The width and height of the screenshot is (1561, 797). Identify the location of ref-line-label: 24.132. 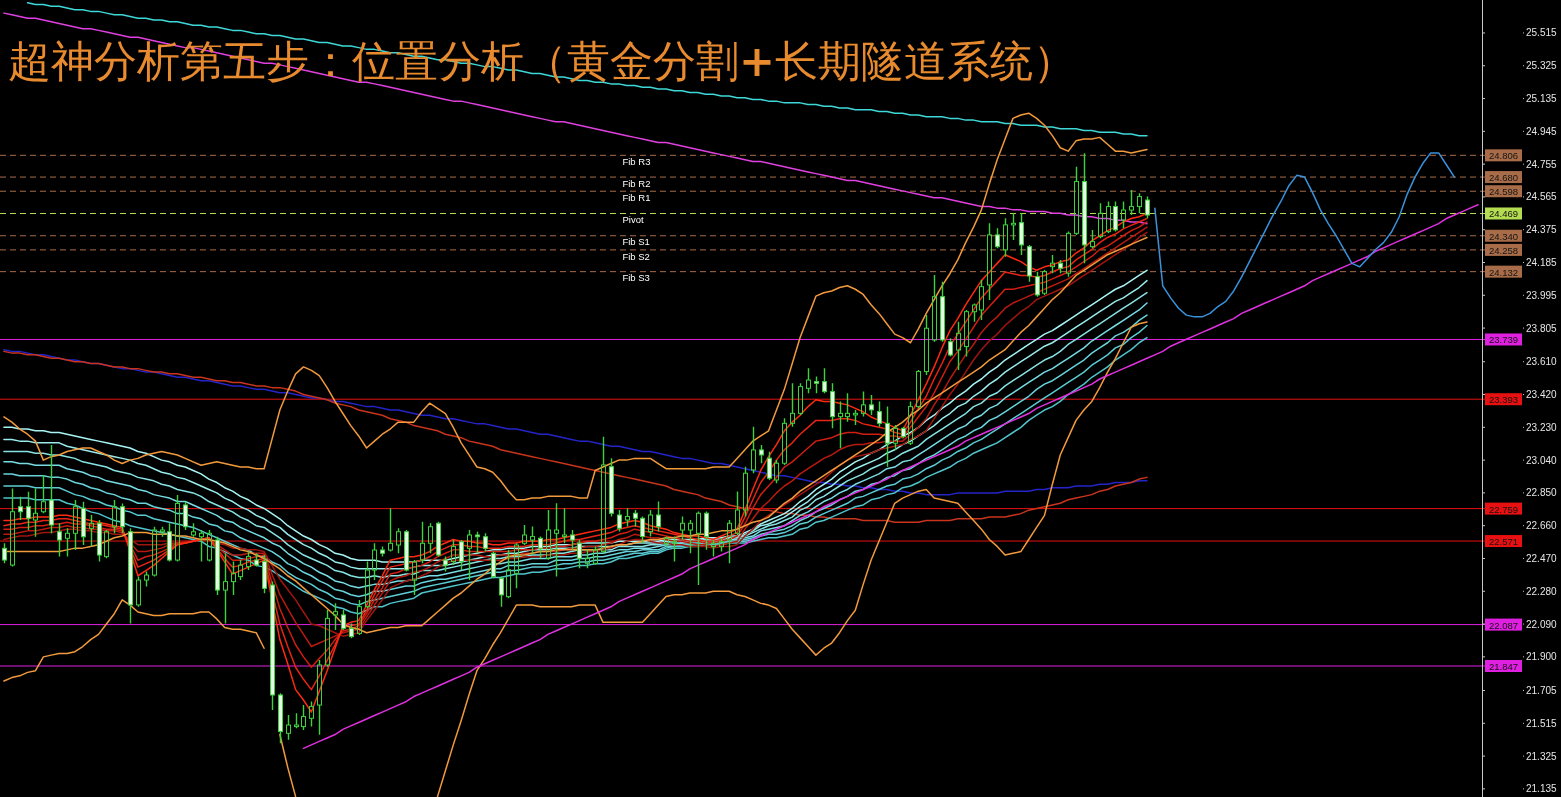
(1503, 272).